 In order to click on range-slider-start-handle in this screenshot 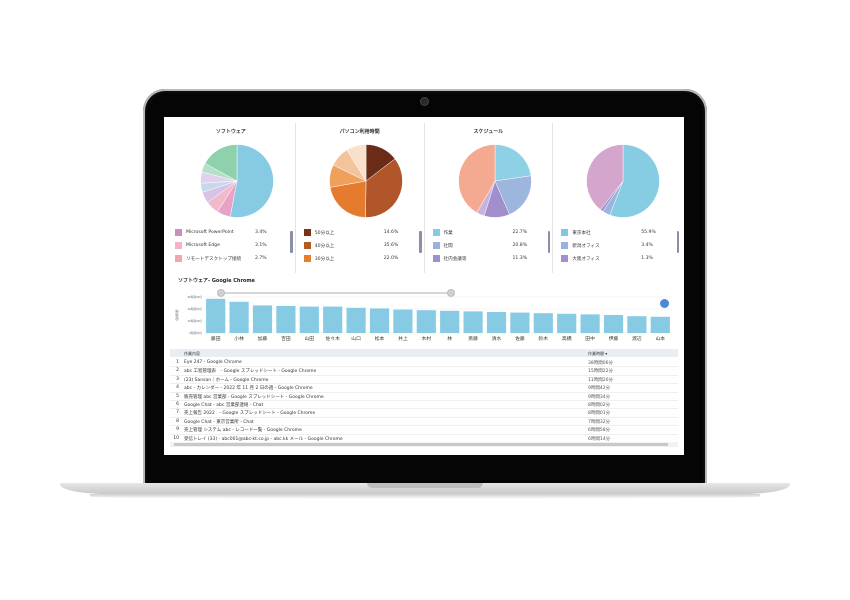, I will do `click(221, 293)`.